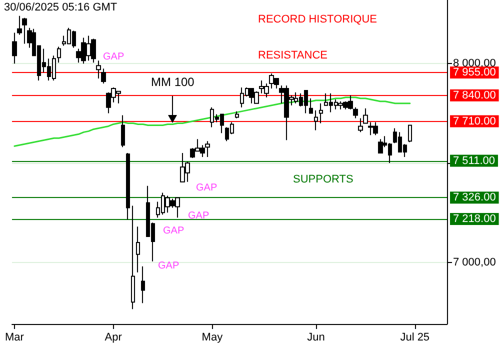 Image resolution: width=500 pixels, height=350 pixels. I want to click on x-tick-label: Jul 25, so click(415, 338).